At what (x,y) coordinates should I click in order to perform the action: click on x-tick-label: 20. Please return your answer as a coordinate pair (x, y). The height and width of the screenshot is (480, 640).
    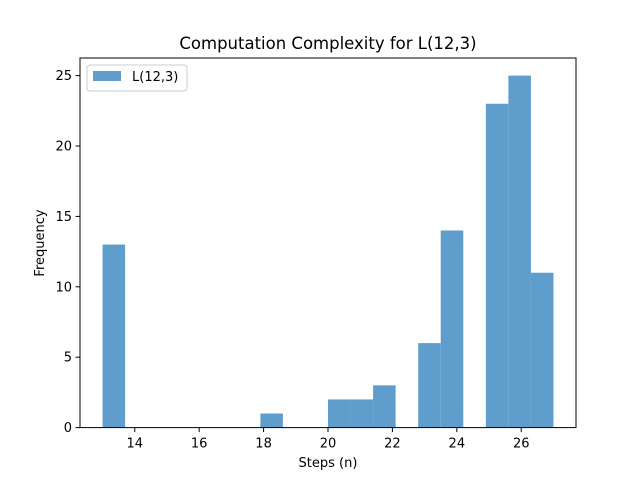
    Looking at the image, I should click on (328, 444).